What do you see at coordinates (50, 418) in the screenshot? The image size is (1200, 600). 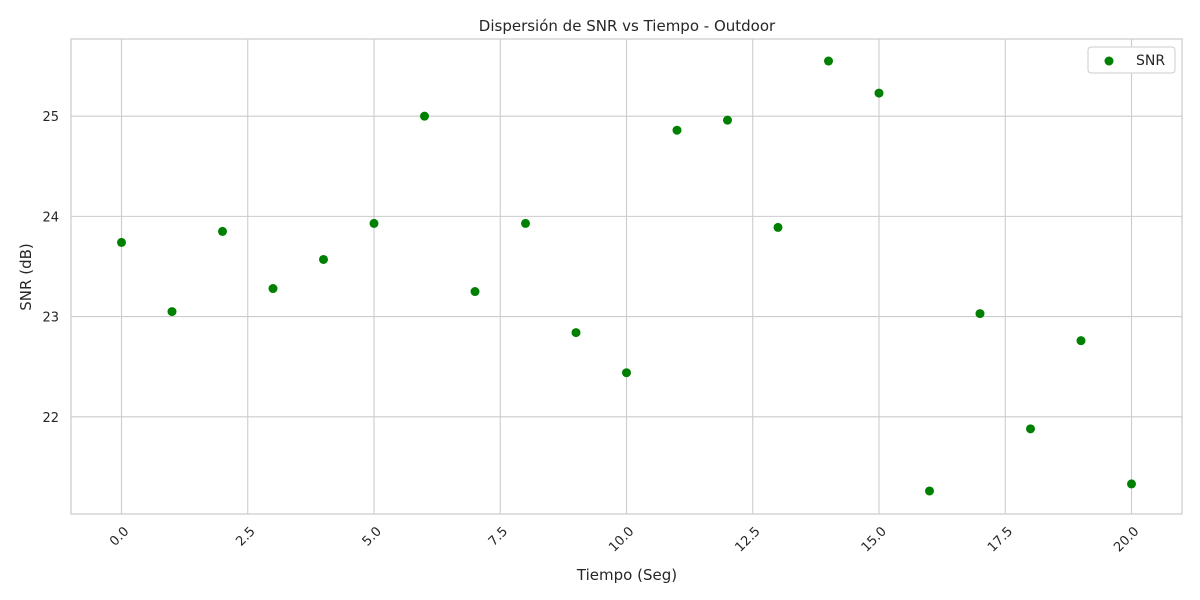 I see `y-tick-label: 22` at bounding box center [50, 418].